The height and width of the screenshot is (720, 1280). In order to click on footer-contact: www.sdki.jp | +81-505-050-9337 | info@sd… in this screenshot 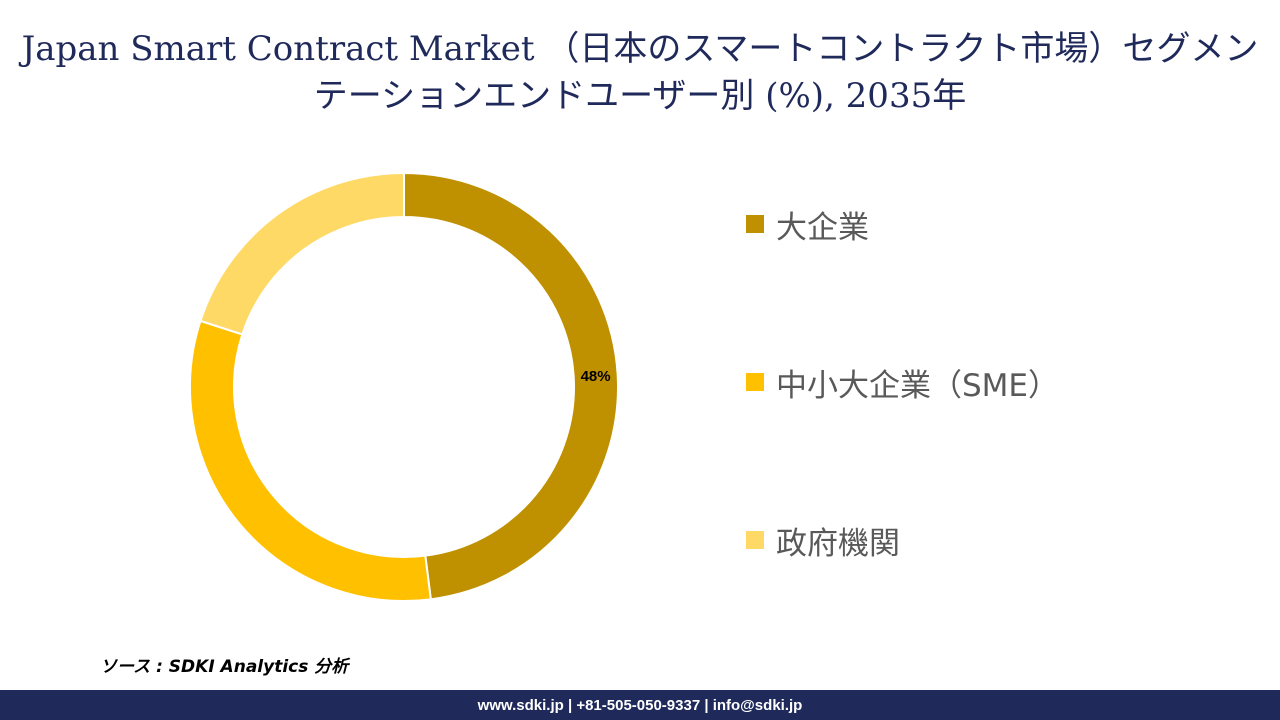, I will do `click(640, 705)`.